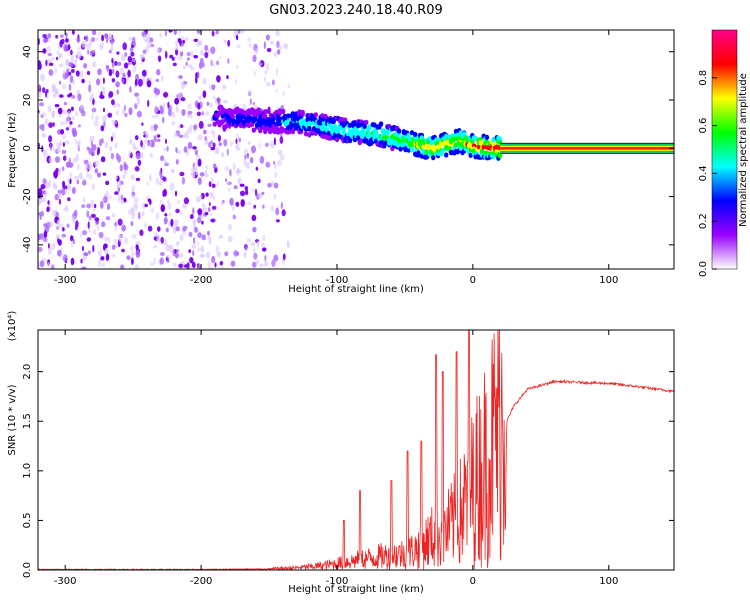 This screenshot has width=750, height=604. Describe the element at coordinates (743, 150) in the screenshot. I see `colorbar-label: Normalized spectral amplitude` at that location.